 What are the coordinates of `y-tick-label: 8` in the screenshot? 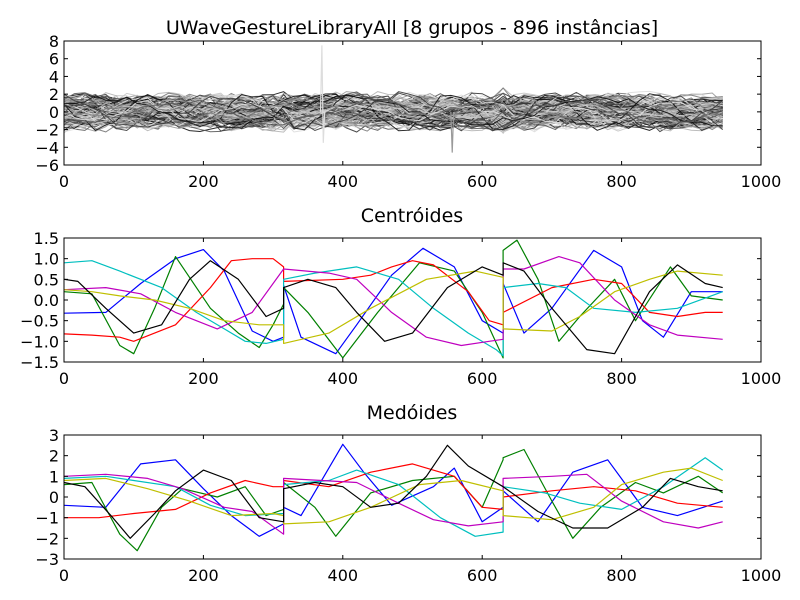 It's located at (54, 41).